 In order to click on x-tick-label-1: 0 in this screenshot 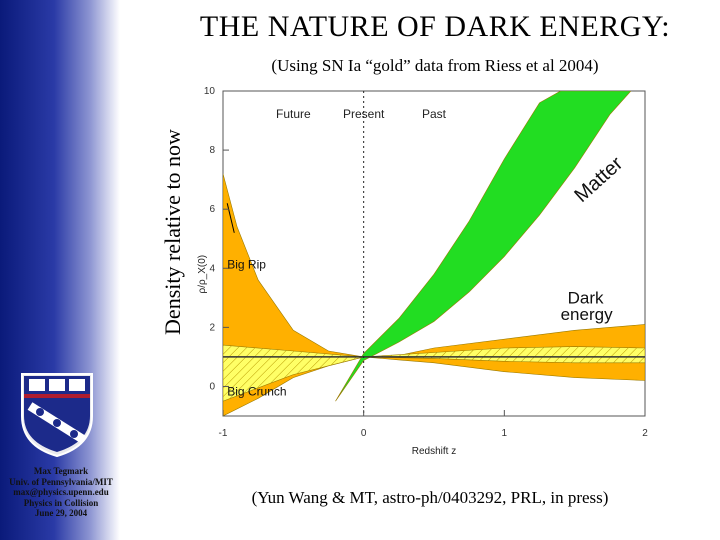, I will do `click(364, 433)`.